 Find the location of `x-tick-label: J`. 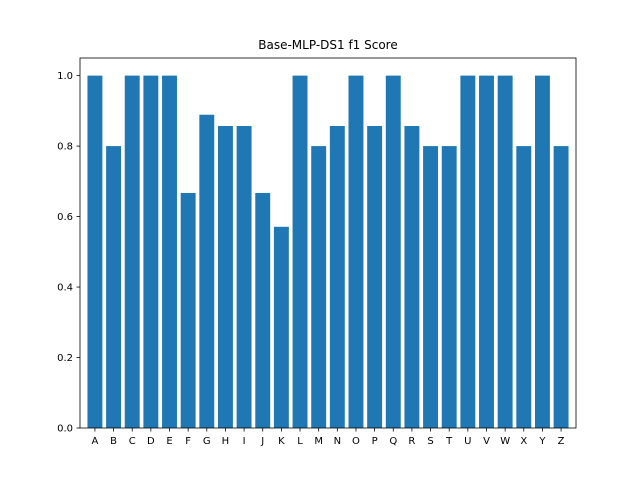

x-tick-label: J is located at coordinates (262, 441).